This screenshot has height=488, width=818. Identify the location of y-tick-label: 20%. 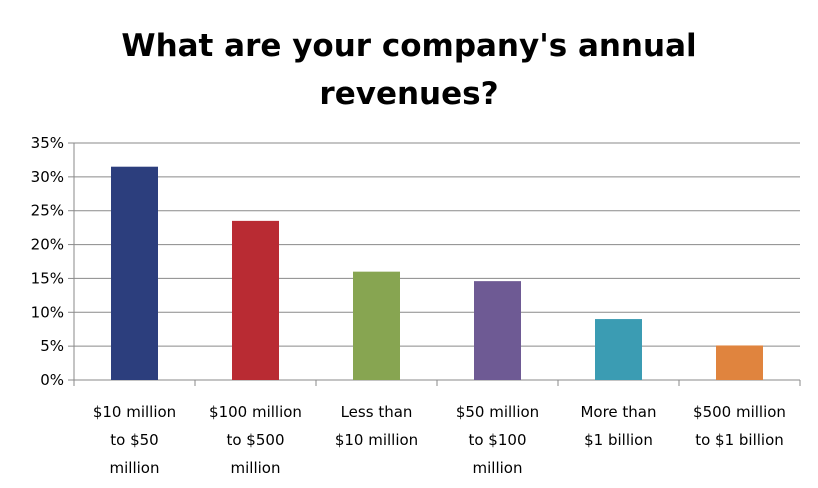
(47, 245).